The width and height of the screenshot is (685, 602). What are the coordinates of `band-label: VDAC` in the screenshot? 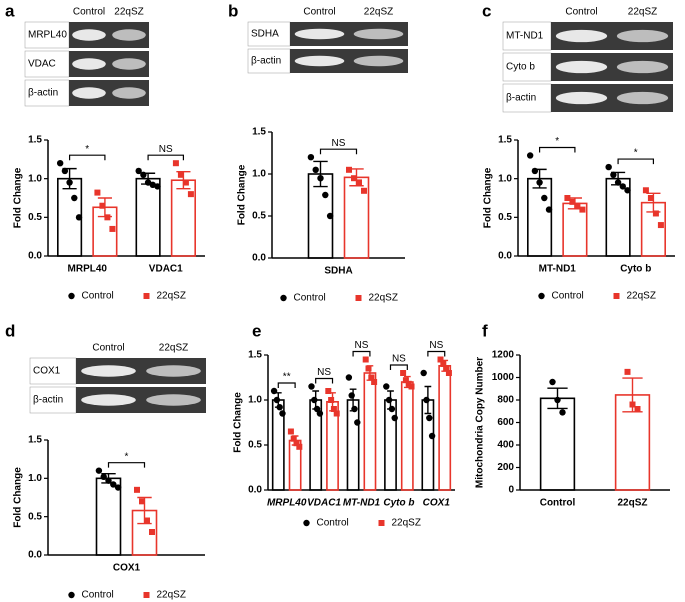 It's located at (42, 64).